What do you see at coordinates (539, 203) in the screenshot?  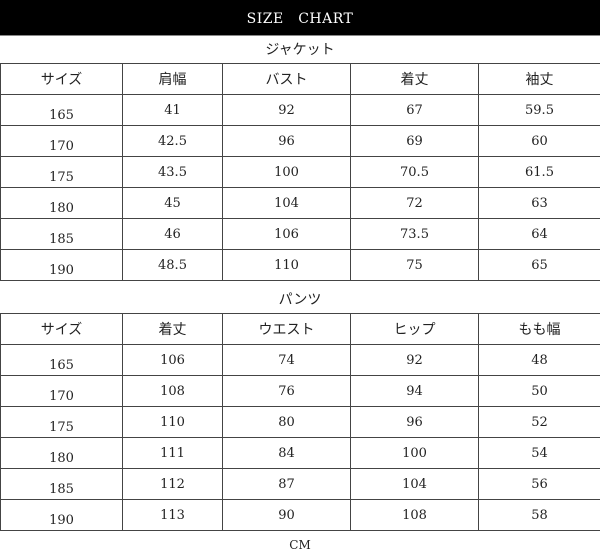 I see `measurement-cell: 63` at bounding box center [539, 203].